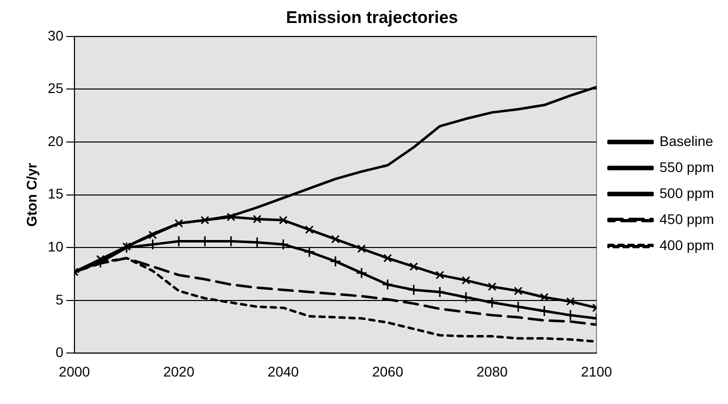 This screenshot has width=728, height=404. Describe the element at coordinates (687, 192) in the screenshot. I see `legend-label: 500 ppm` at that location.